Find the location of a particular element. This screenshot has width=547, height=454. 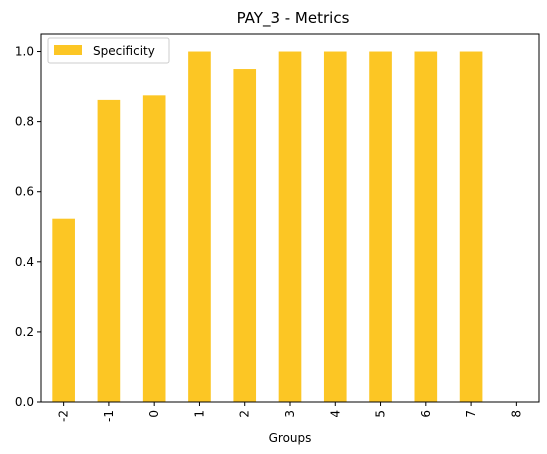

y-axis: 0.0 0.2 0.4 0.6 0.8 1.0 is located at coordinates (28, 227).